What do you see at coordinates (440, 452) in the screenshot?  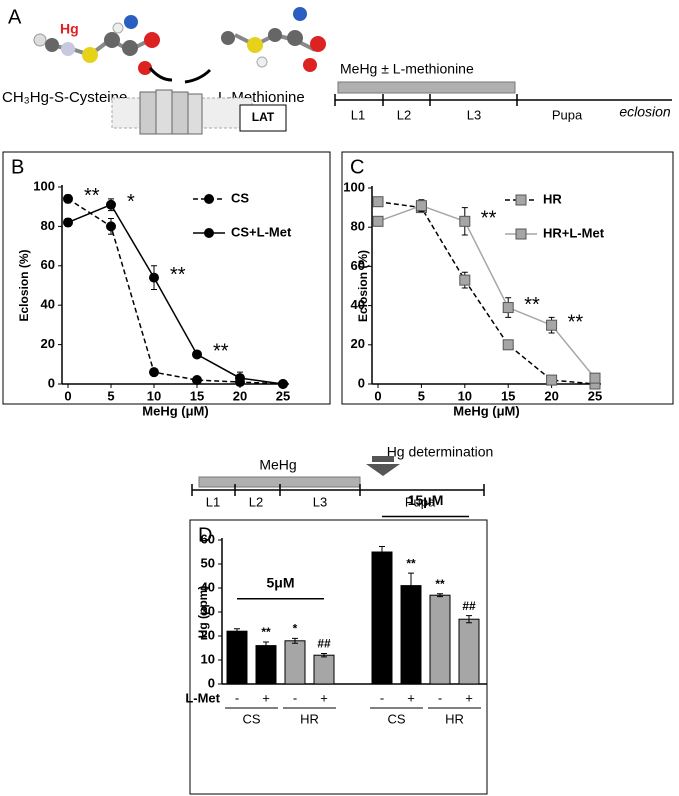 I see `measurement-label: Hg determination` at bounding box center [440, 452].